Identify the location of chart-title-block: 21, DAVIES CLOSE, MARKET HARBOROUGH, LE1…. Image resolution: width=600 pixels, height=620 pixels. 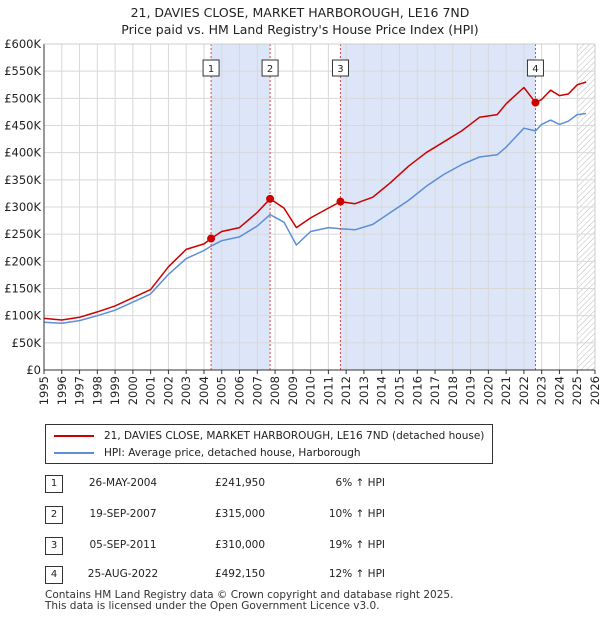
(300, 21).